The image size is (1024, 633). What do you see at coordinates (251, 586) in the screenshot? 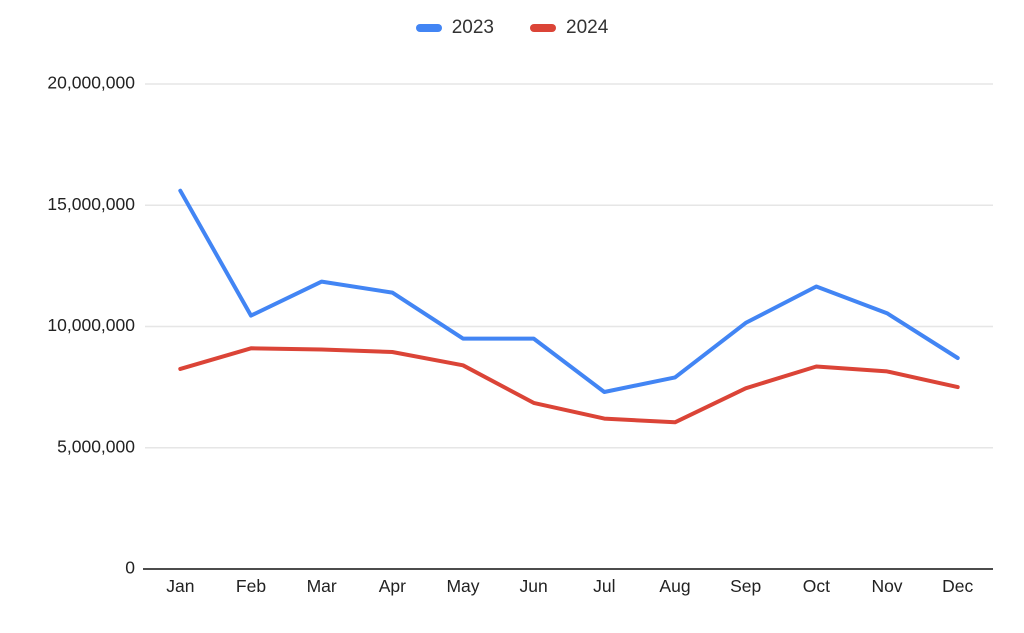
I see `x-tick-label: Feb` at bounding box center [251, 586].